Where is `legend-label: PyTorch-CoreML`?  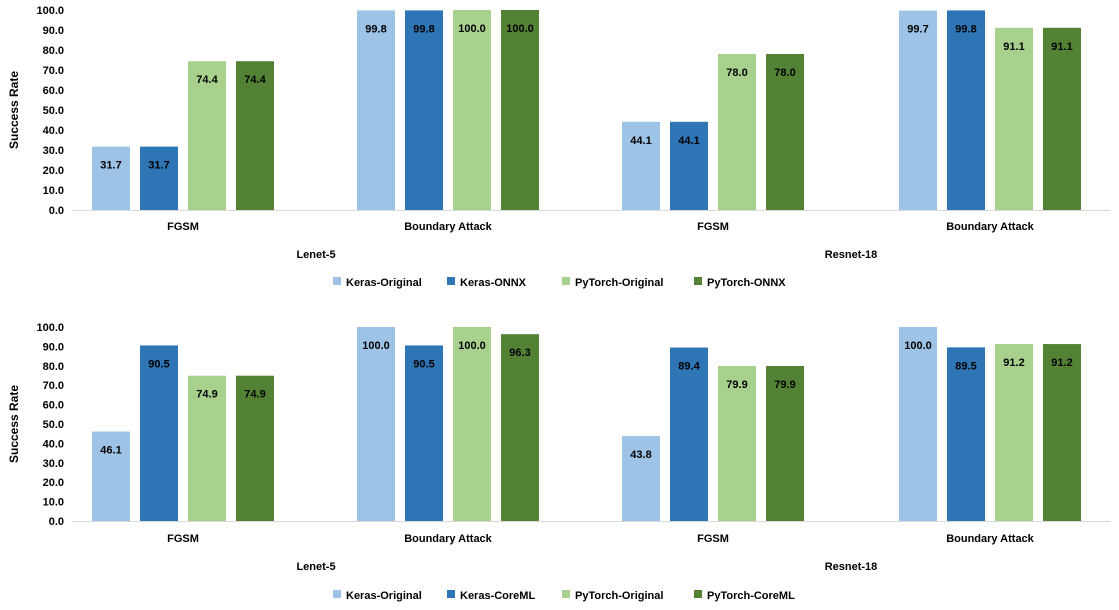 legend-label: PyTorch-CoreML is located at coordinates (751, 596).